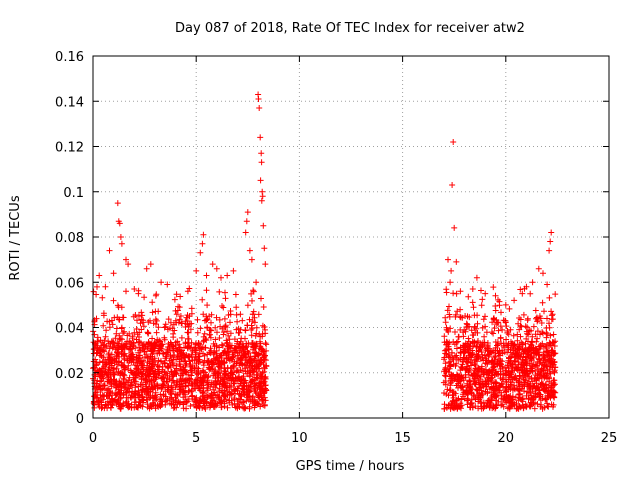 The height and width of the screenshot is (480, 640). What do you see at coordinates (80, 419) in the screenshot?
I see `y-tick-label: 0` at bounding box center [80, 419].